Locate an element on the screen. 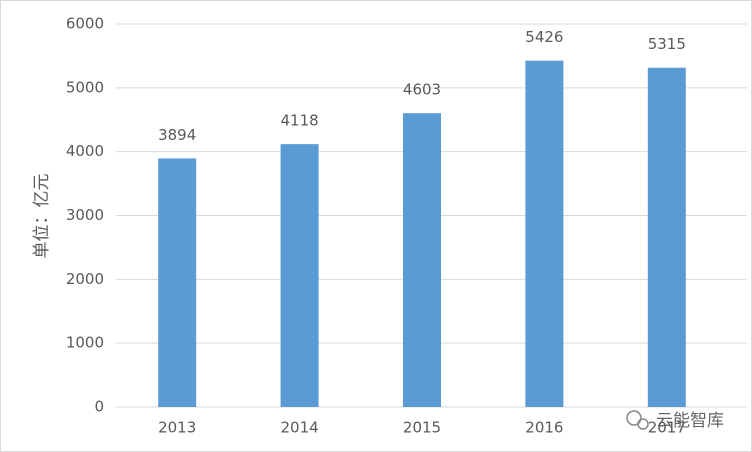 The width and height of the screenshot is (752, 452). data-label: 5315 is located at coordinates (667, 44).